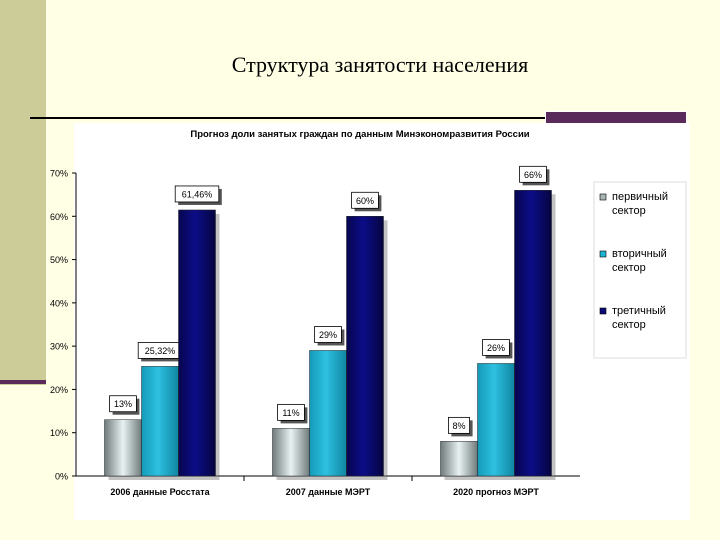 This screenshot has width=720, height=540. I want to click on y-tick-label: 0%, so click(61, 477).